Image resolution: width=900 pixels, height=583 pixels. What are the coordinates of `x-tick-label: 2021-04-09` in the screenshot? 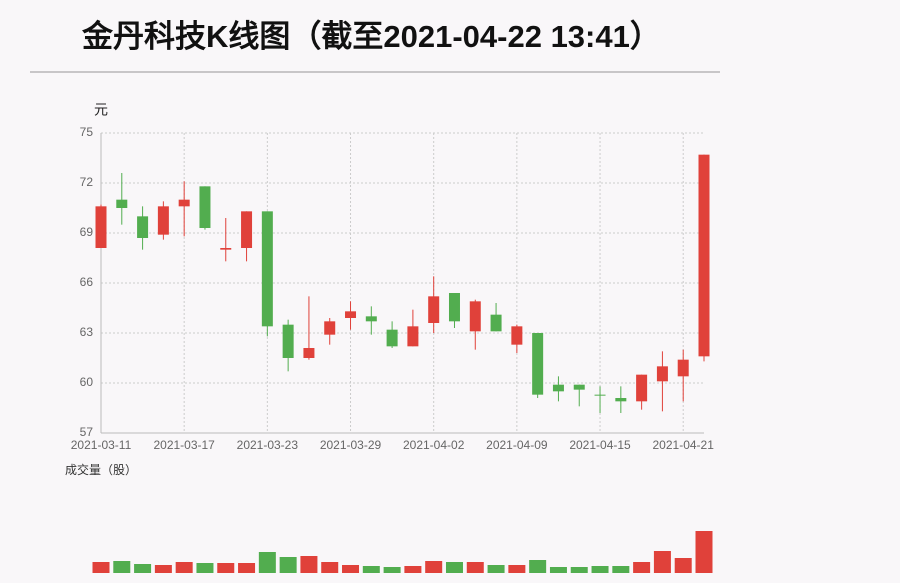 It's located at (517, 445).